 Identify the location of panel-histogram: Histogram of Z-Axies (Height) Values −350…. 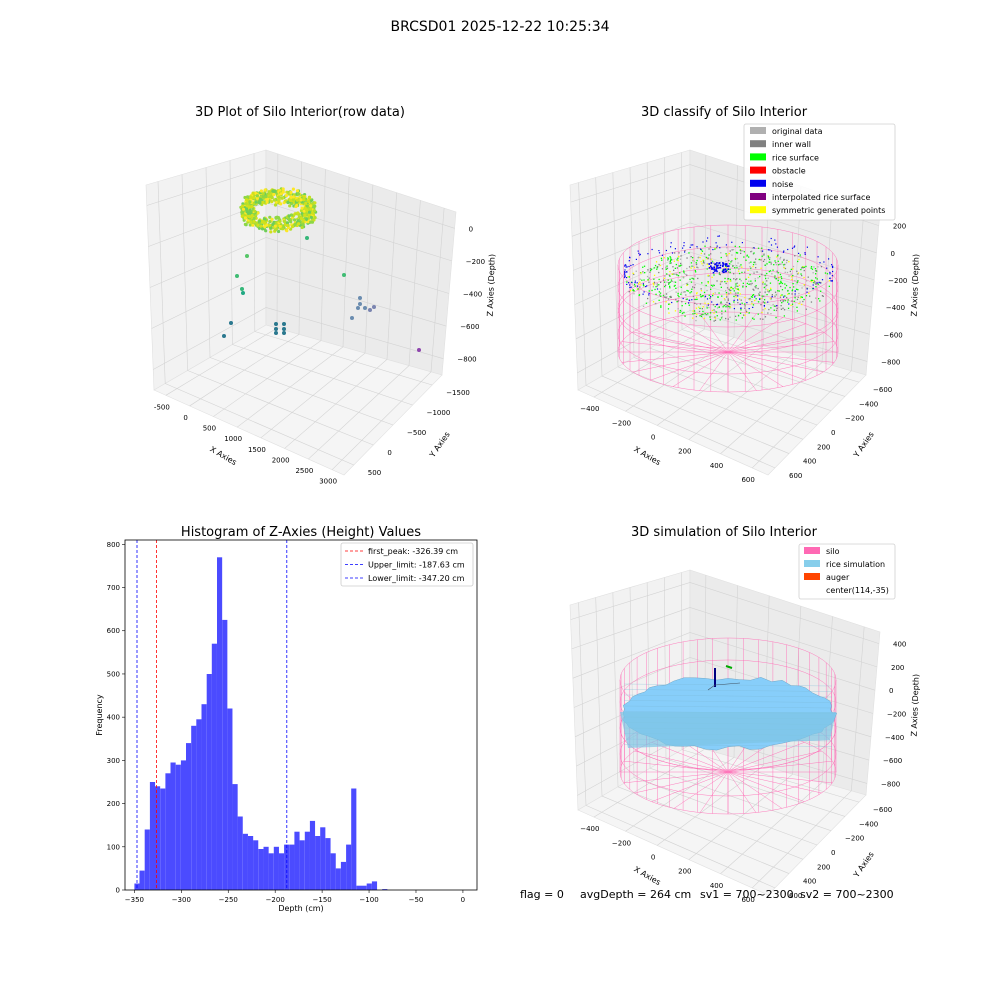
(286, 719).